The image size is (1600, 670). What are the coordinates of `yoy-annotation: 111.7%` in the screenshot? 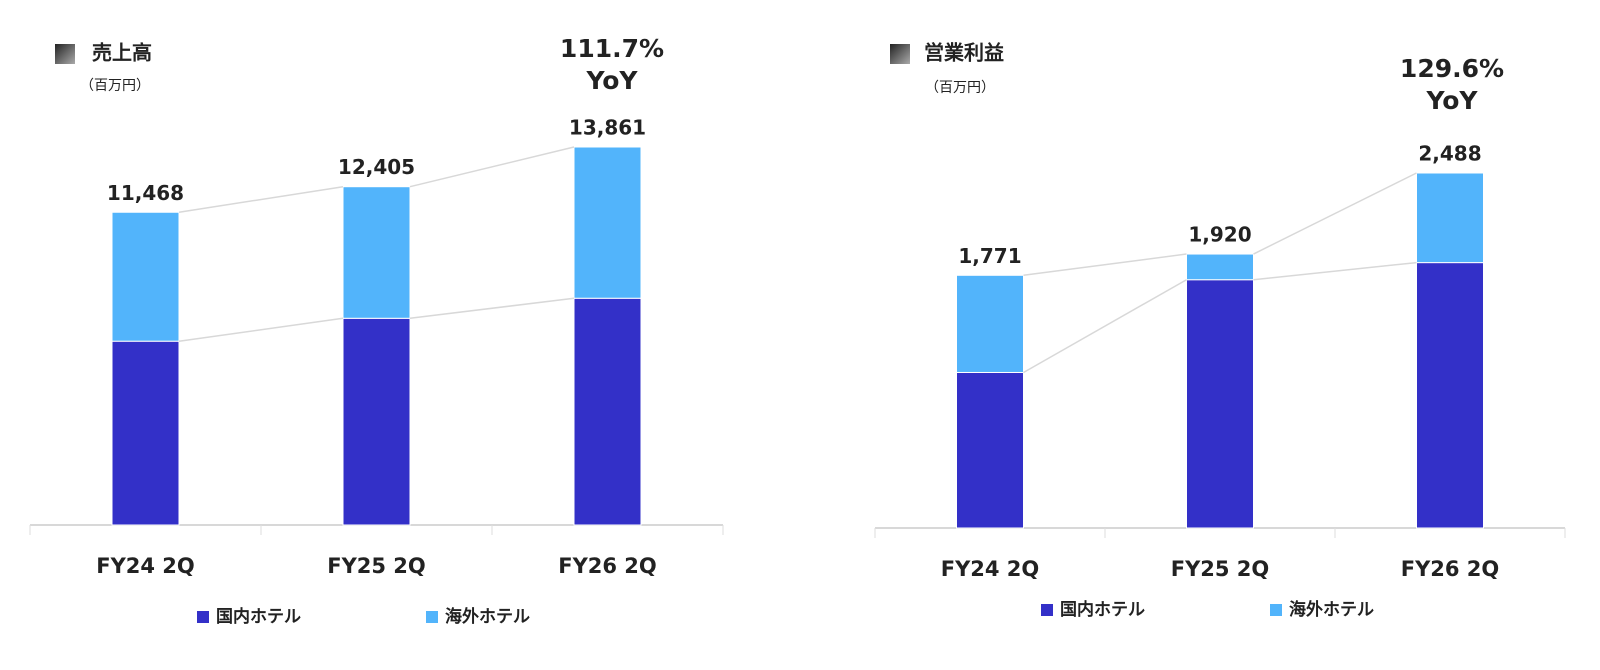 It's located at (612, 48).